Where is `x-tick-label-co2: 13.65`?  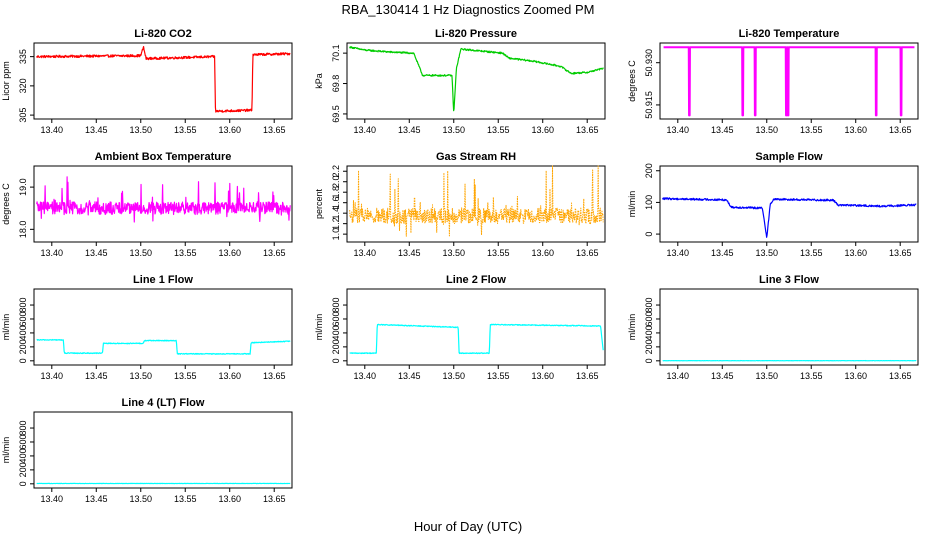 x-tick-label-co2: 13.65 is located at coordinates (274, 130).